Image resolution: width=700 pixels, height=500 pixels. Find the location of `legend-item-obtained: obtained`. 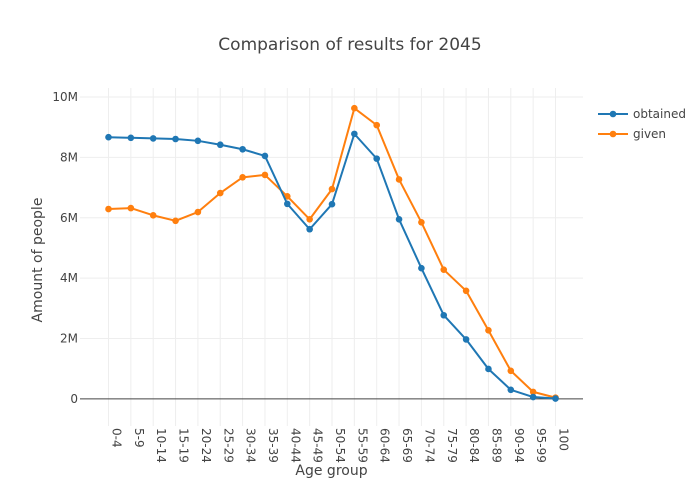

legend-item-obtained: obtained is located at coordinates (642, 114).